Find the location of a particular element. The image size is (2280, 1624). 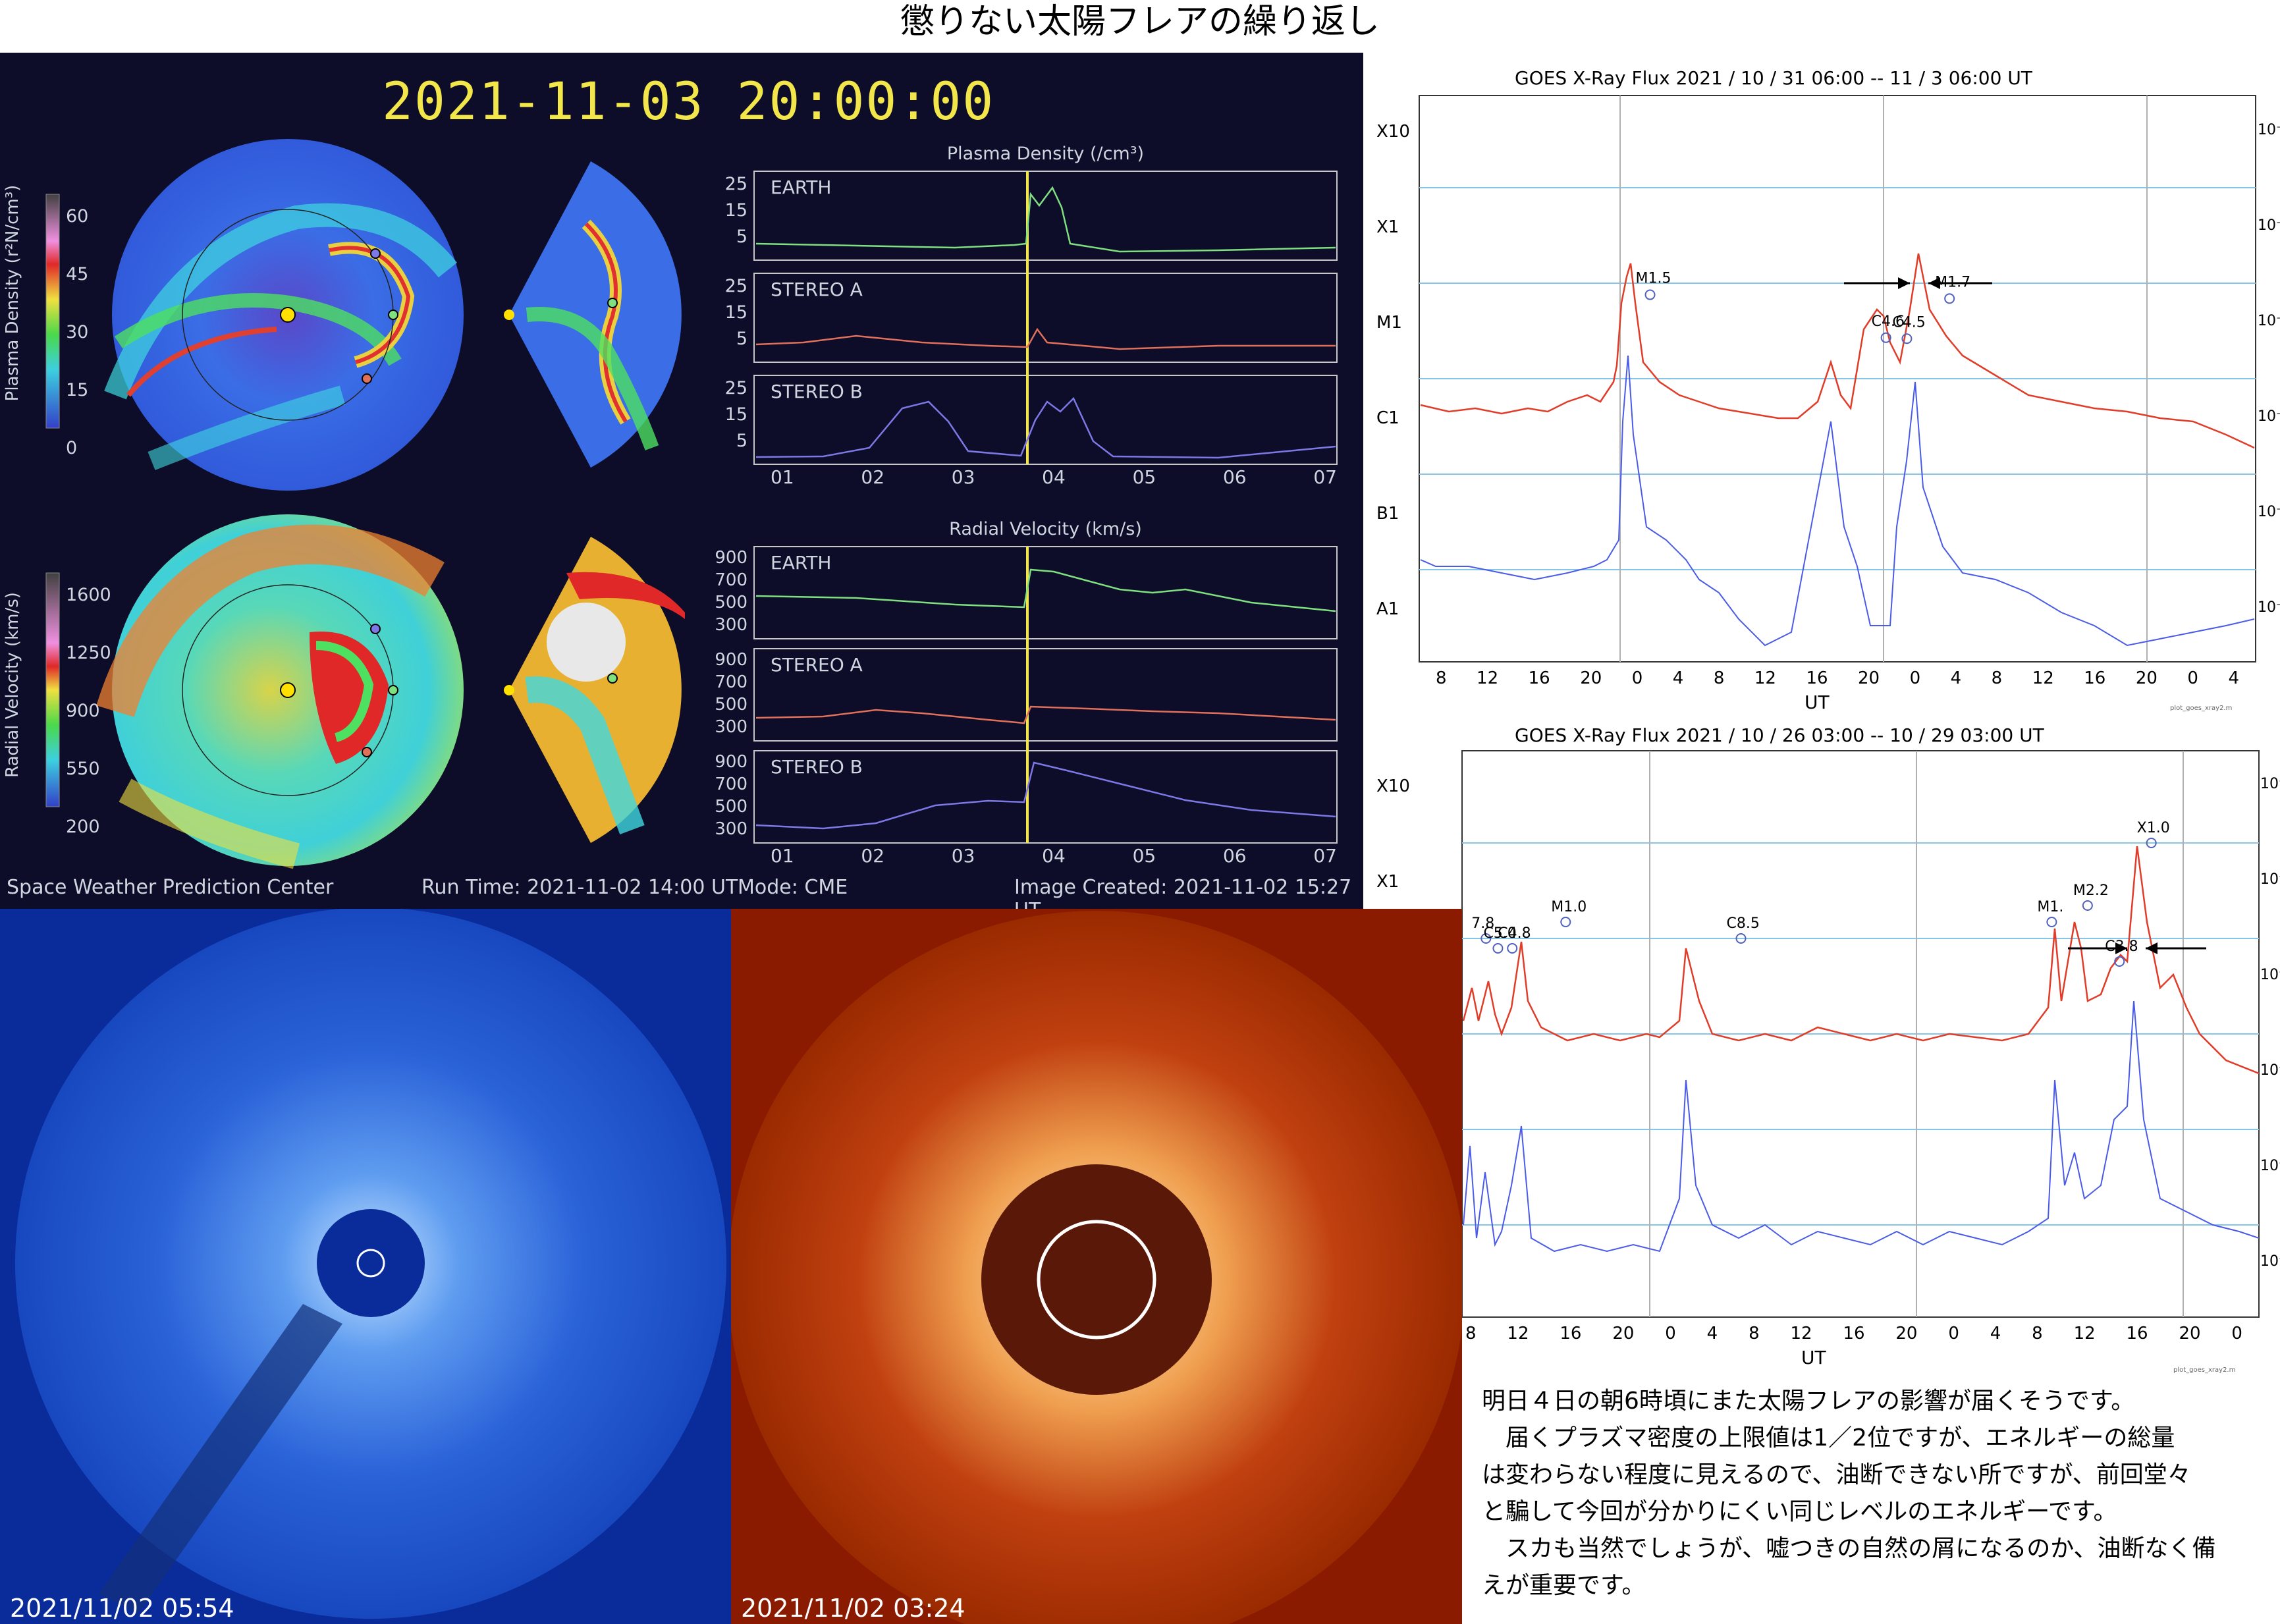

panel-label: EARTH is located at coordinates (801, 187).